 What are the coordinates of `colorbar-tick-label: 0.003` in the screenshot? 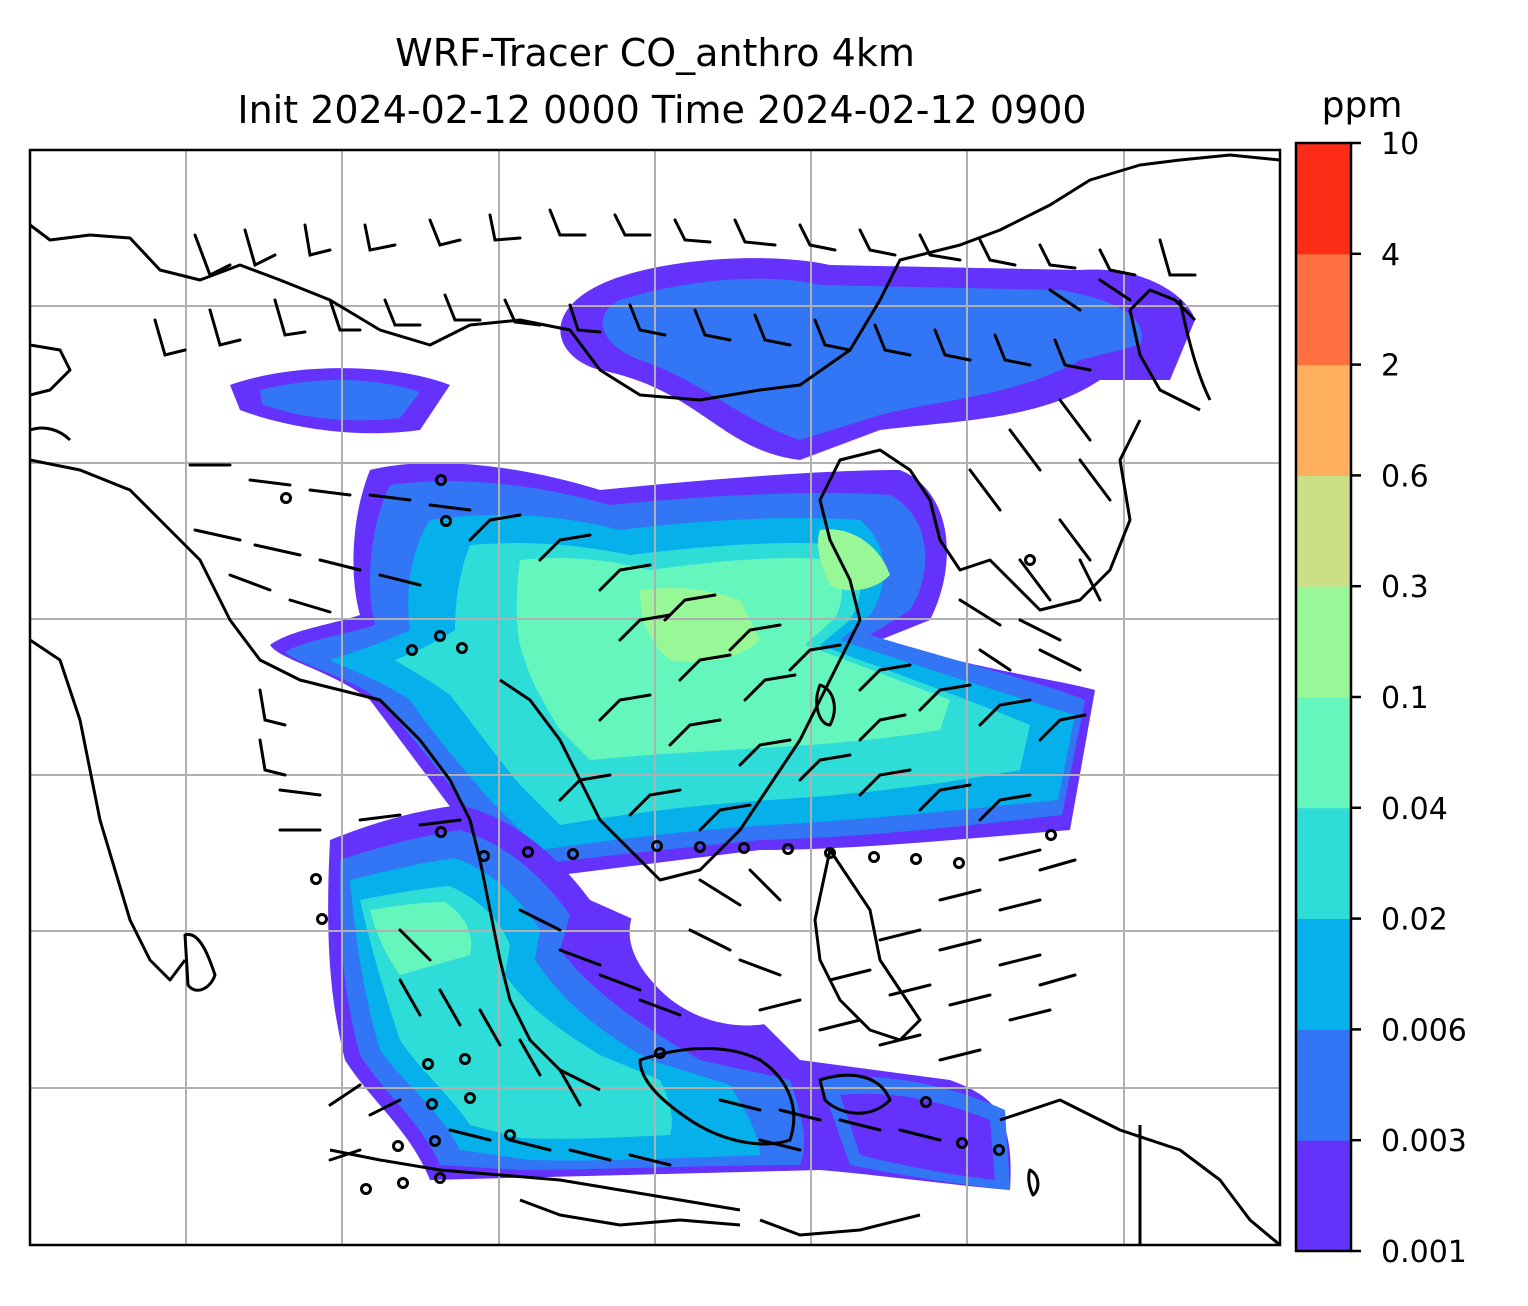 It's located at (1424, 1141).